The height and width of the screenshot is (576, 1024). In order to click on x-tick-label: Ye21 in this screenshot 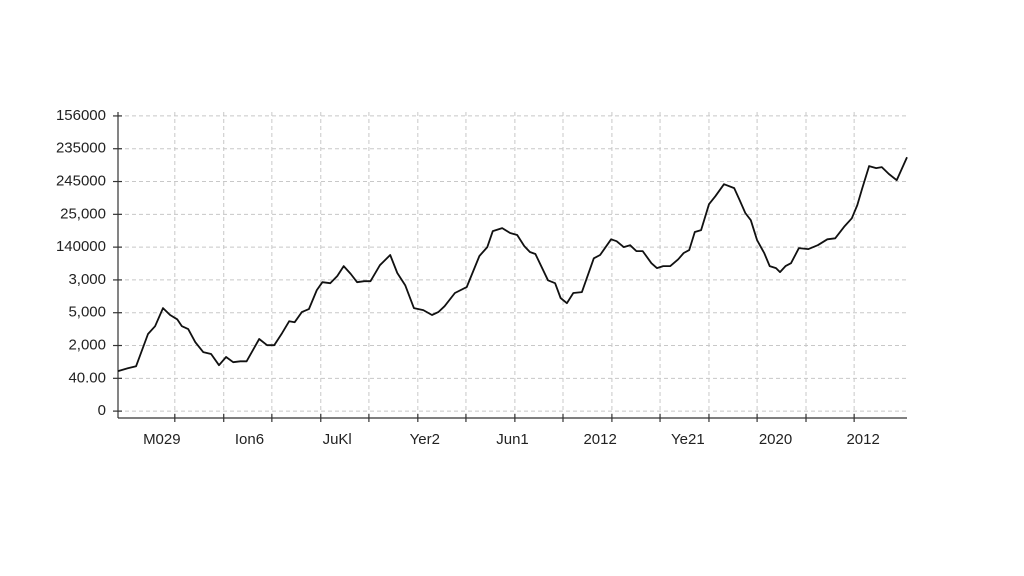, I will do `click(688, 439)`.